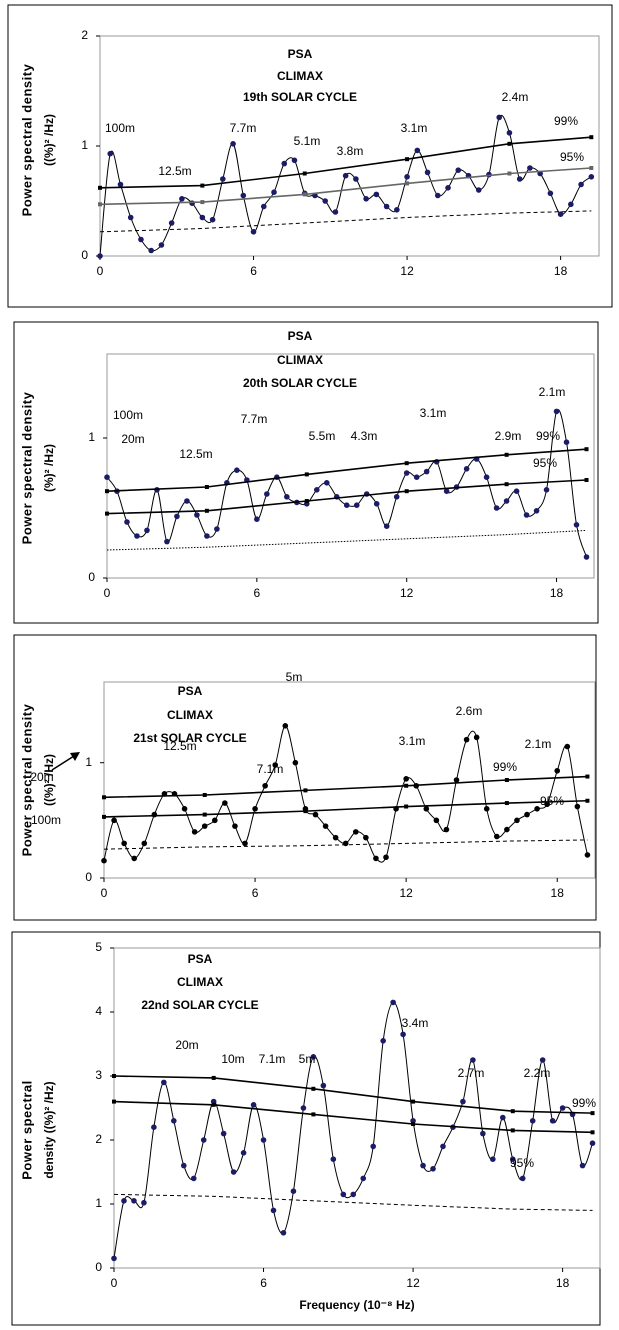 This screenshot has width=619, height=1330. I want to click on period-annotation: 20m, so click(186, 1045).